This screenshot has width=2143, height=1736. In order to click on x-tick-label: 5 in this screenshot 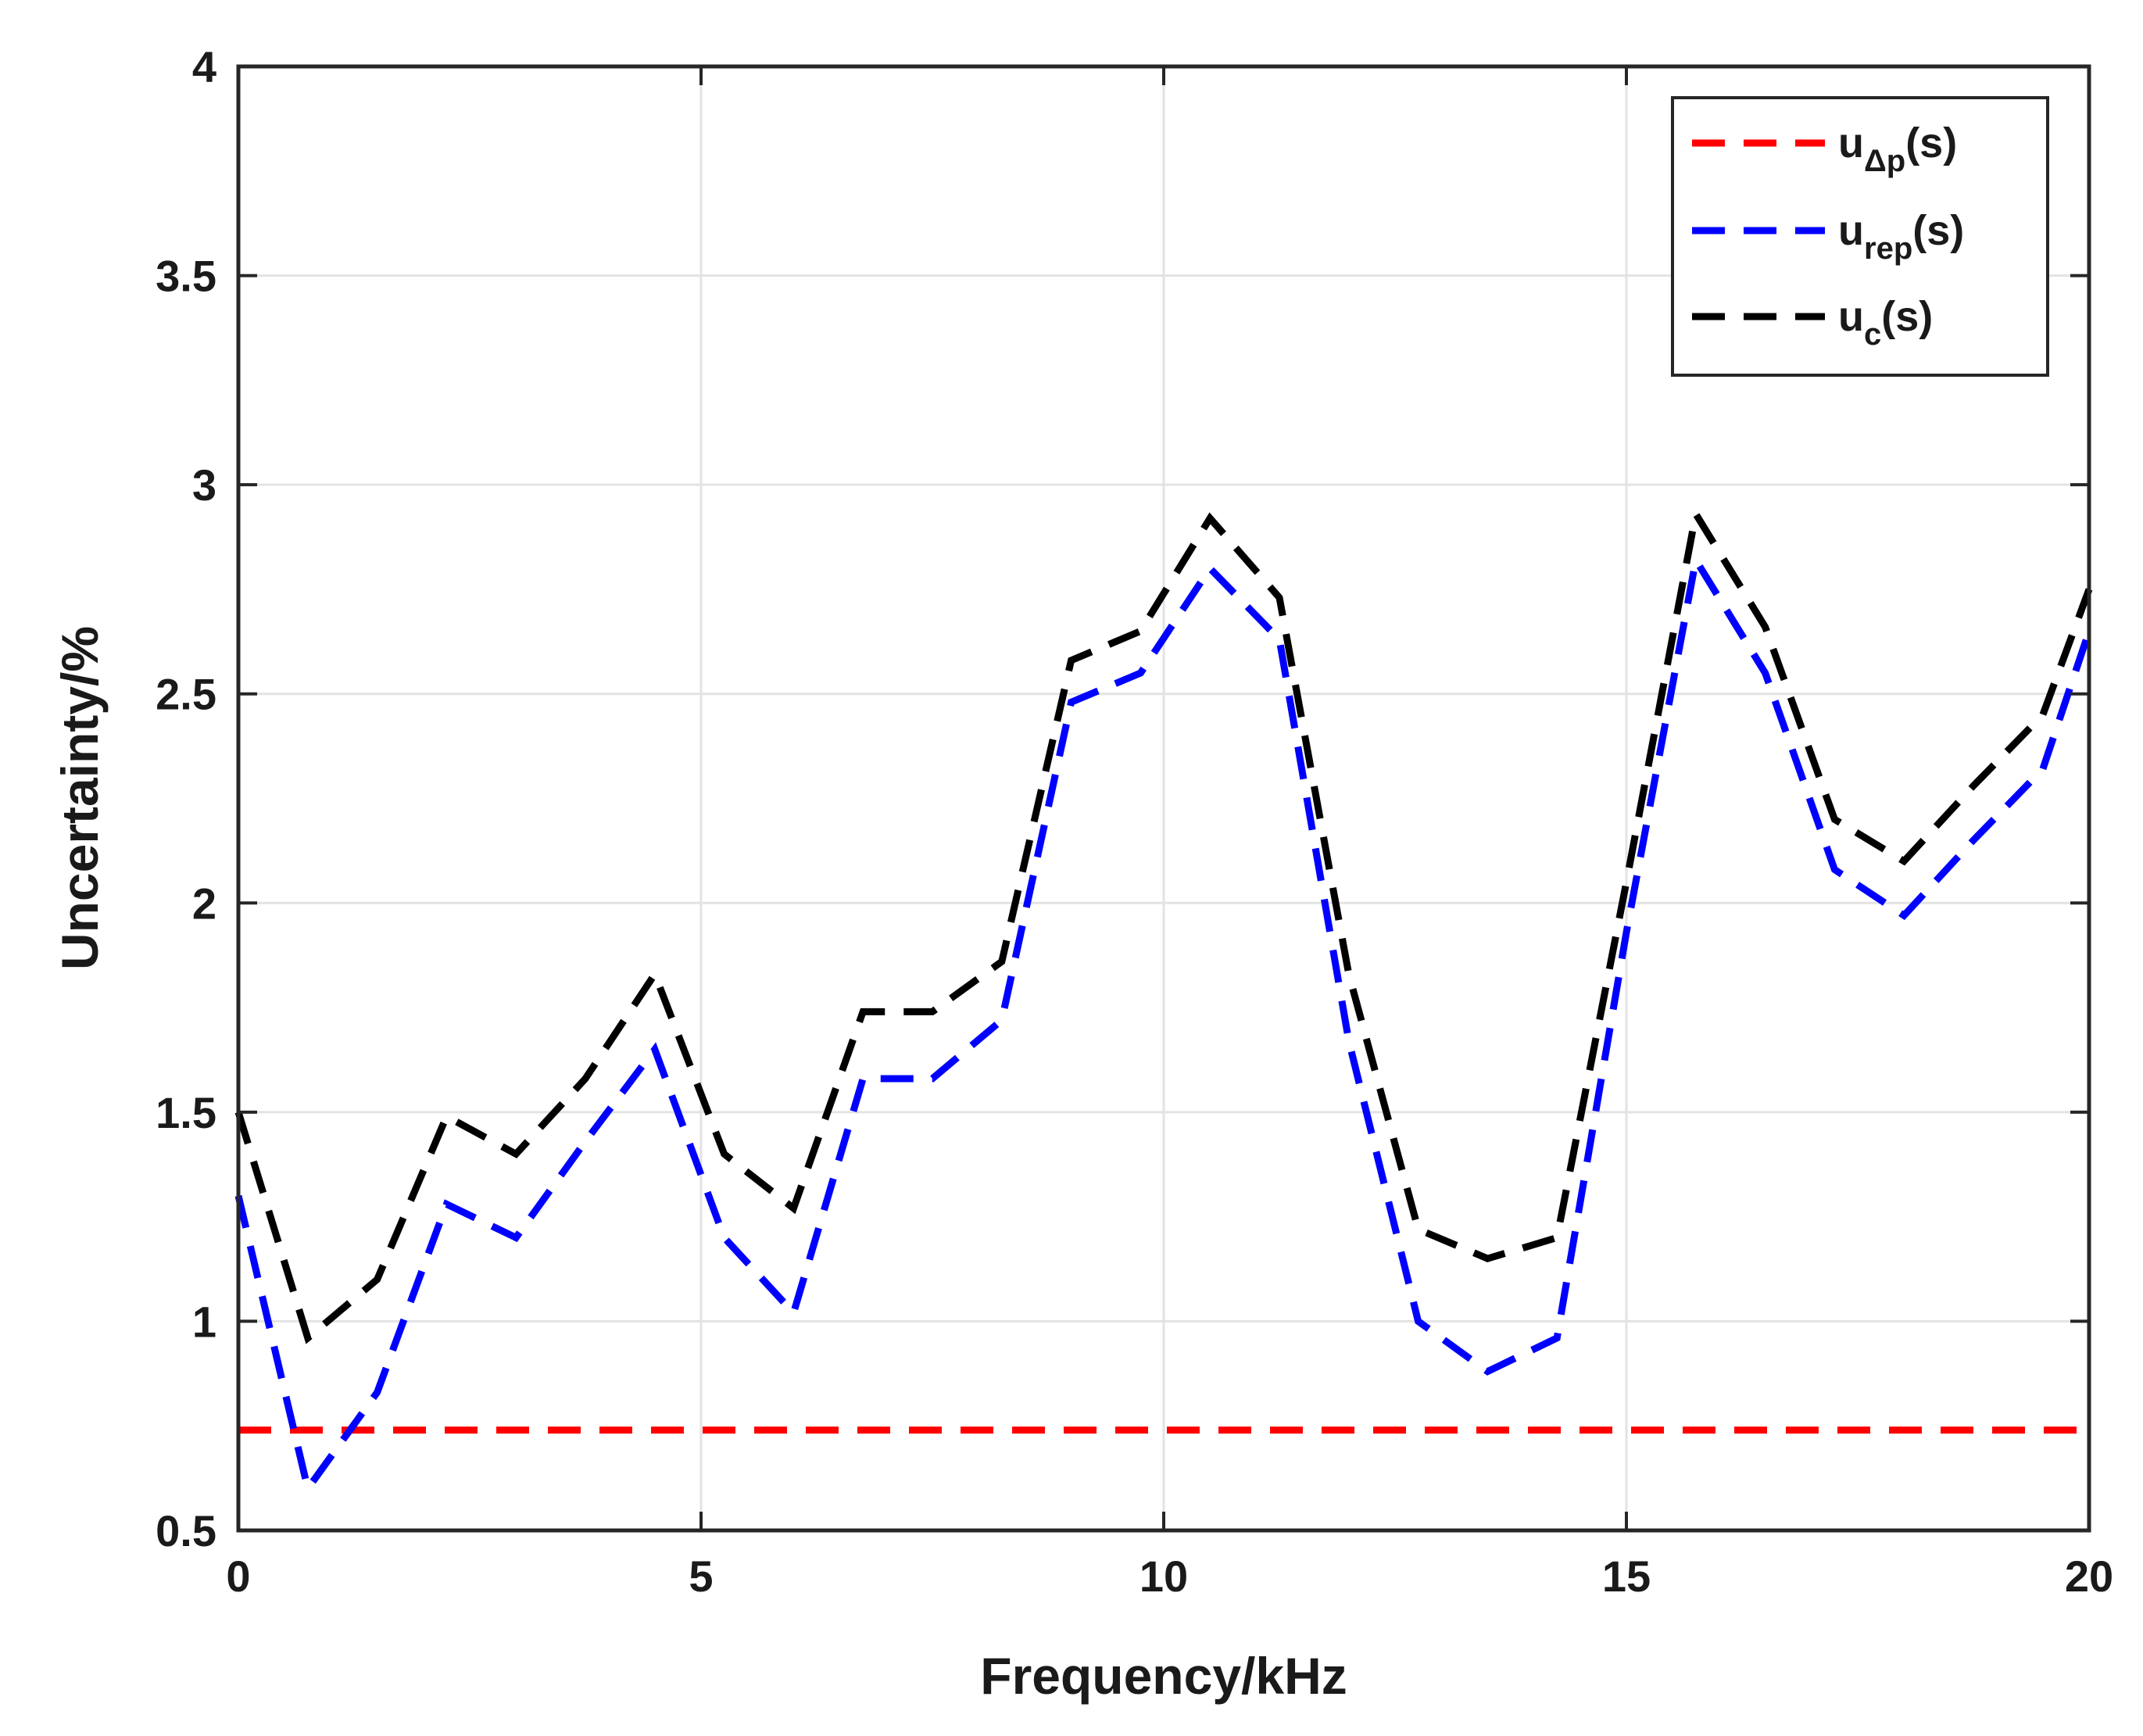, I will do `click(701, 1576)`.